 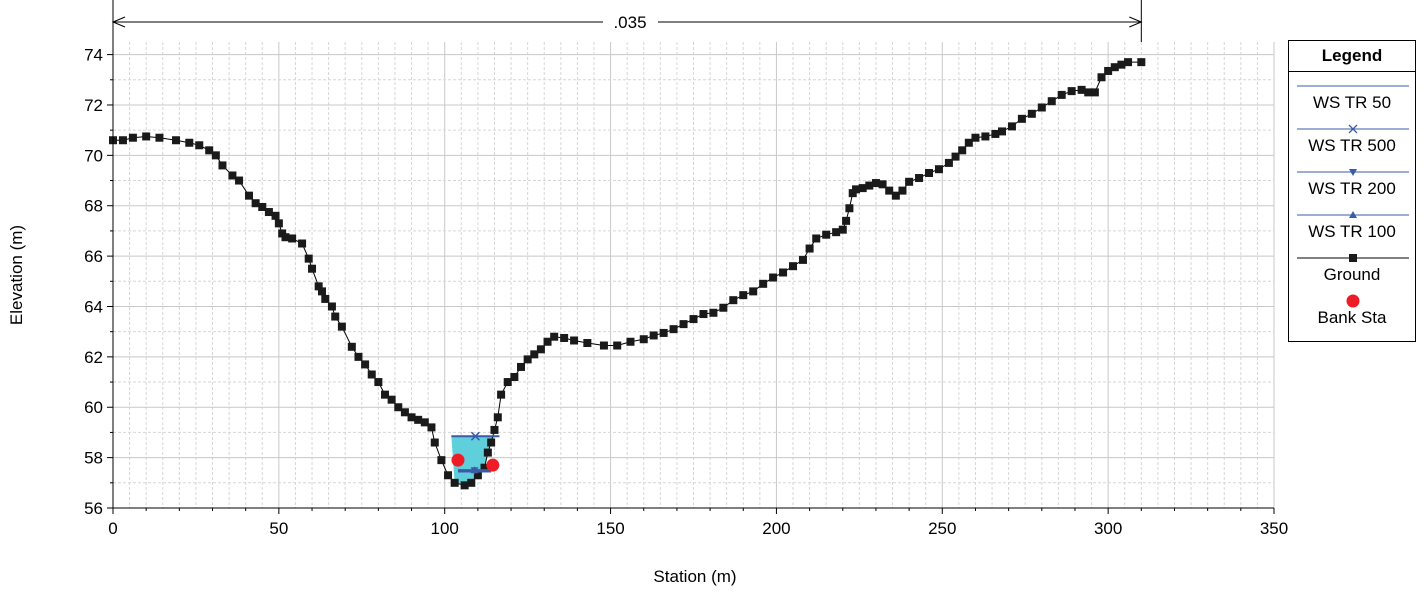 What do you see at coordinates (93, 256) in the screenshot?
I see `y-tick-label: 66` at bounding box center [93, 256].